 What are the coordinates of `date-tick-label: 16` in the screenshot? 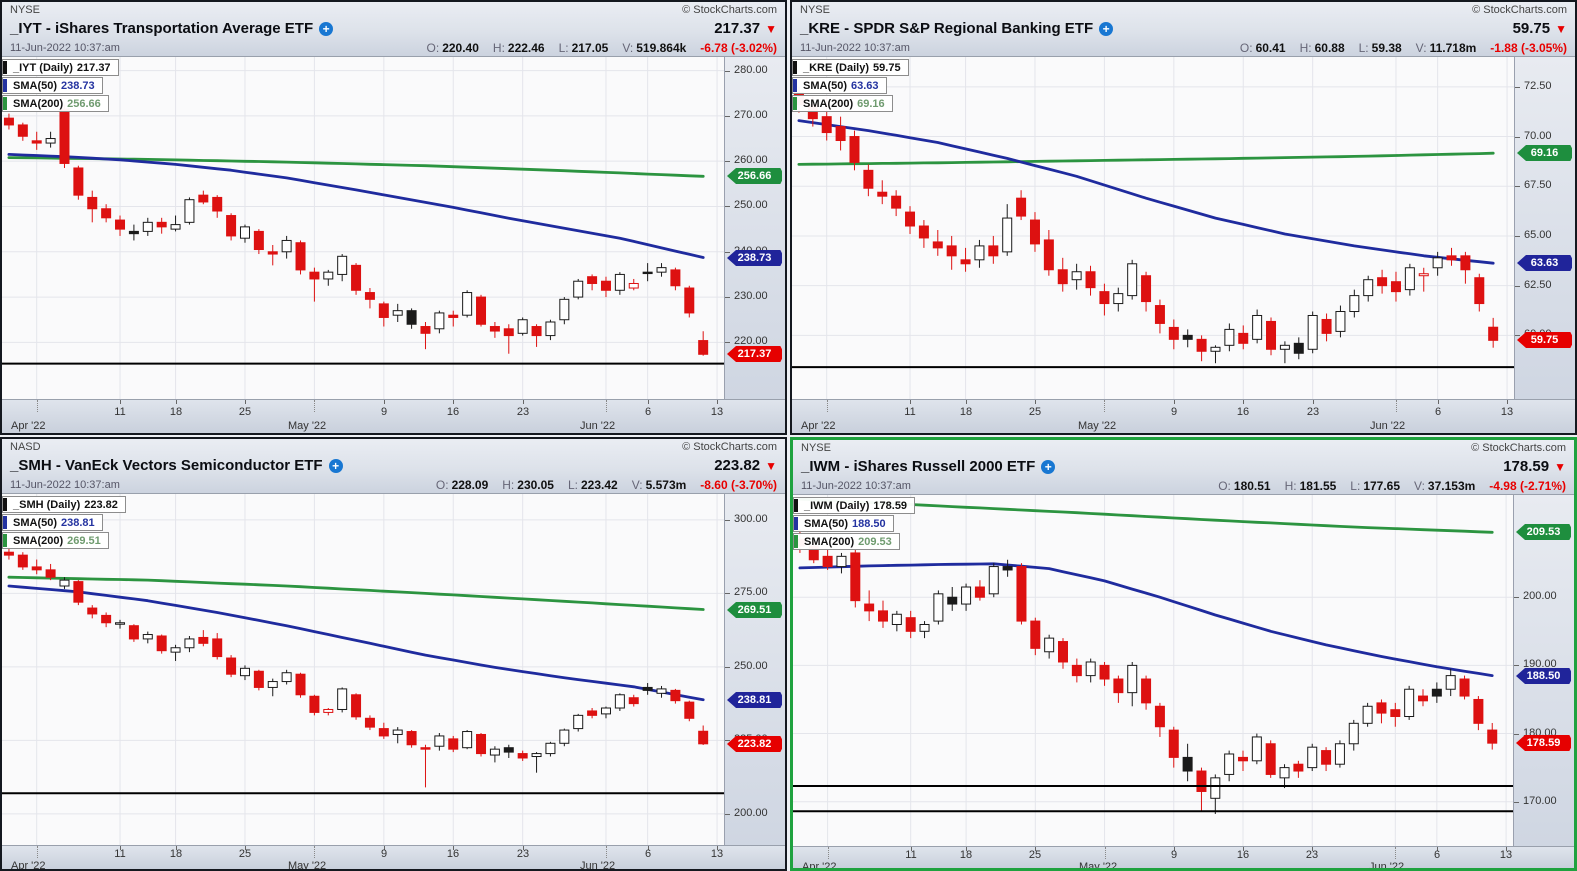 It's located at (1243, 412).